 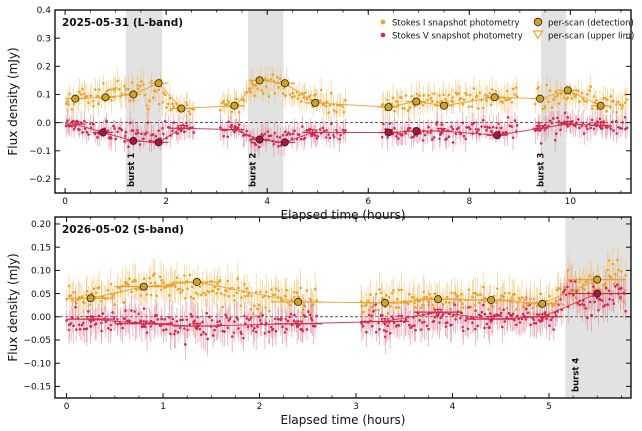 What do you see at coordinates (591, 37) in the screenshot?
I see `legend-upper-limit-label: per-scan (upper lim)` at bounding box center [591, 37].